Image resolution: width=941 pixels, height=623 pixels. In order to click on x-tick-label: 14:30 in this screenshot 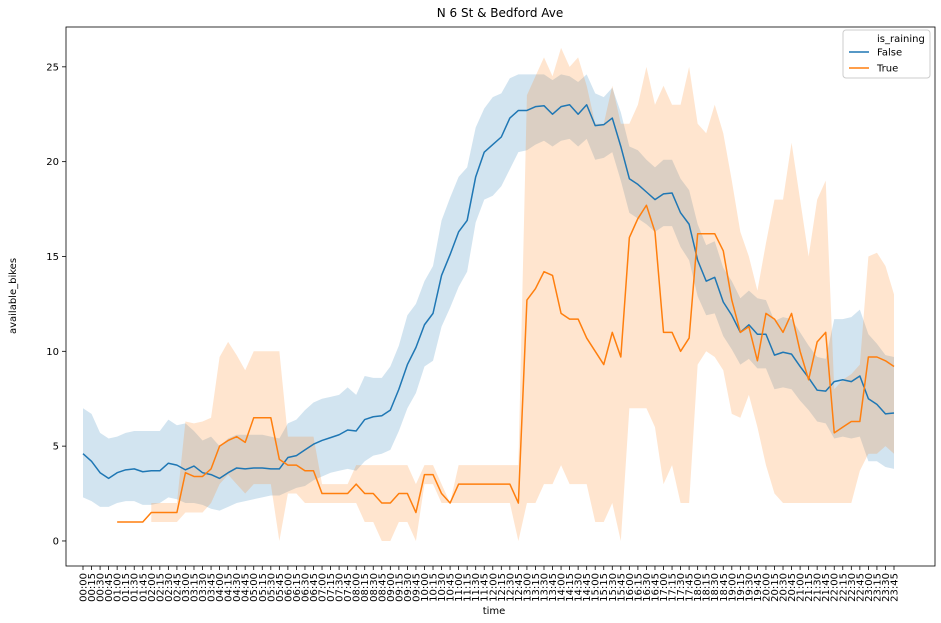, I will do `click(579, 587)`.